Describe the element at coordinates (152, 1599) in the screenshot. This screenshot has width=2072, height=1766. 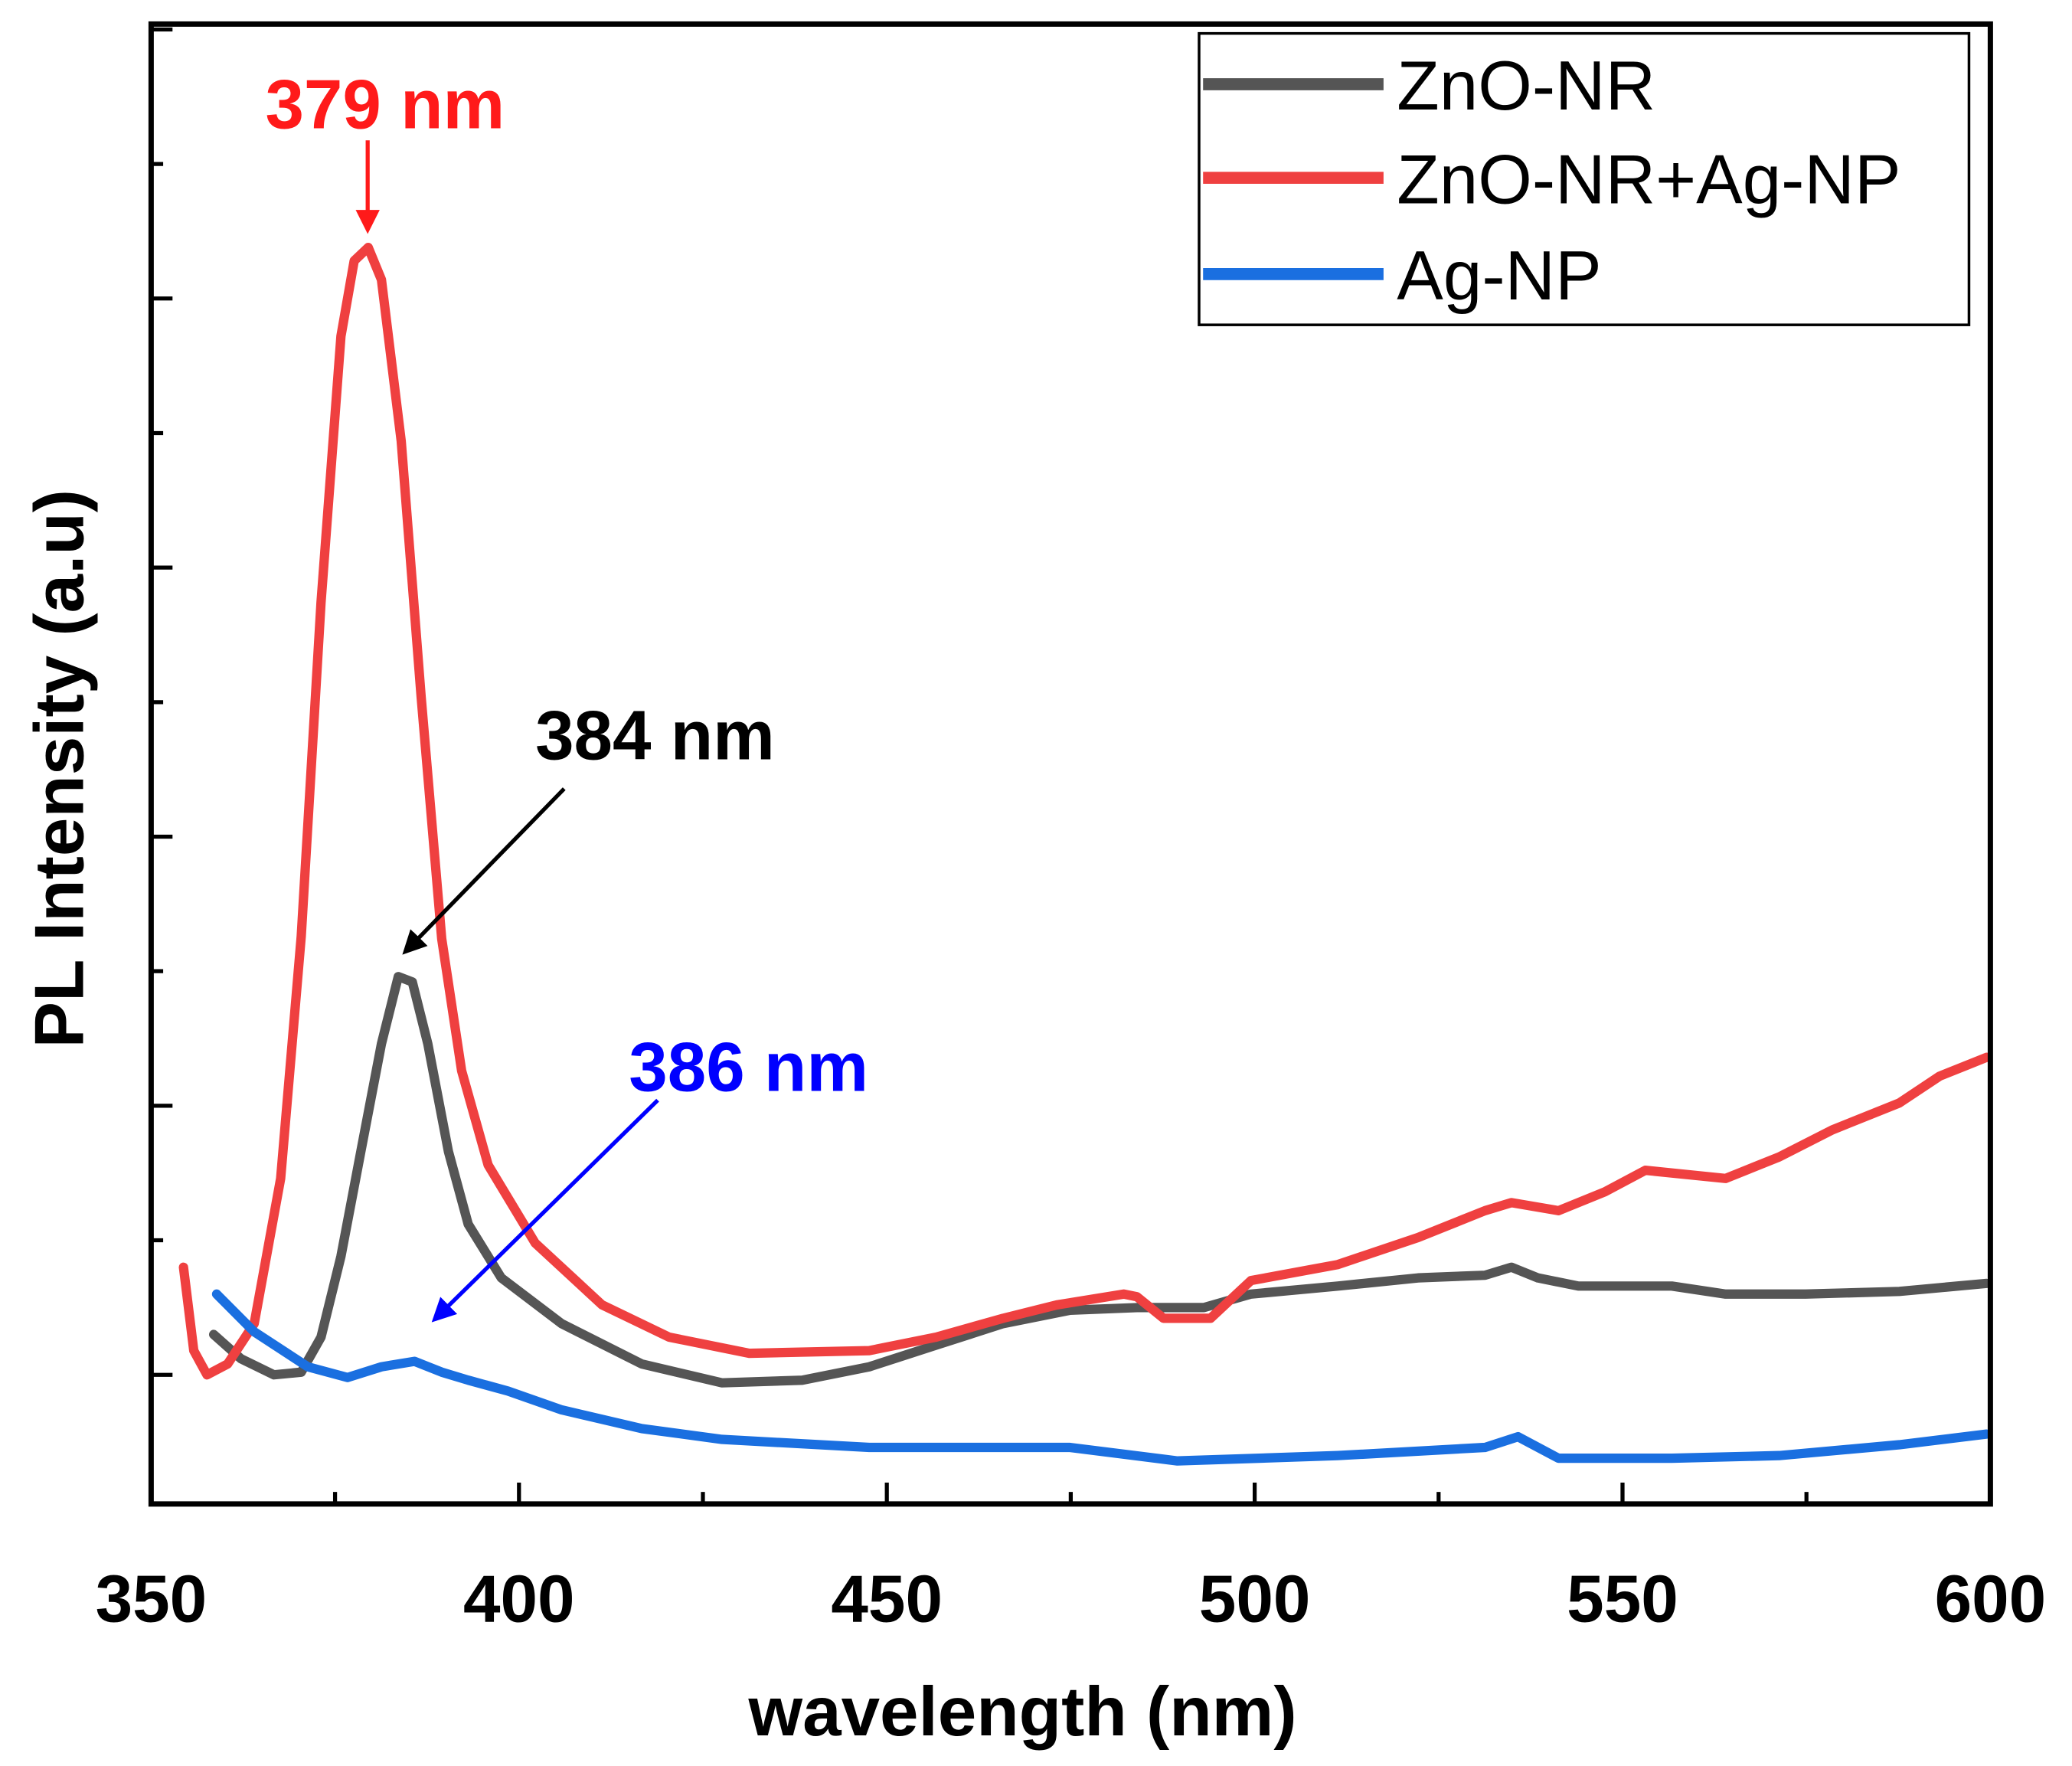
I see `x-tick-label: 350` at that location.